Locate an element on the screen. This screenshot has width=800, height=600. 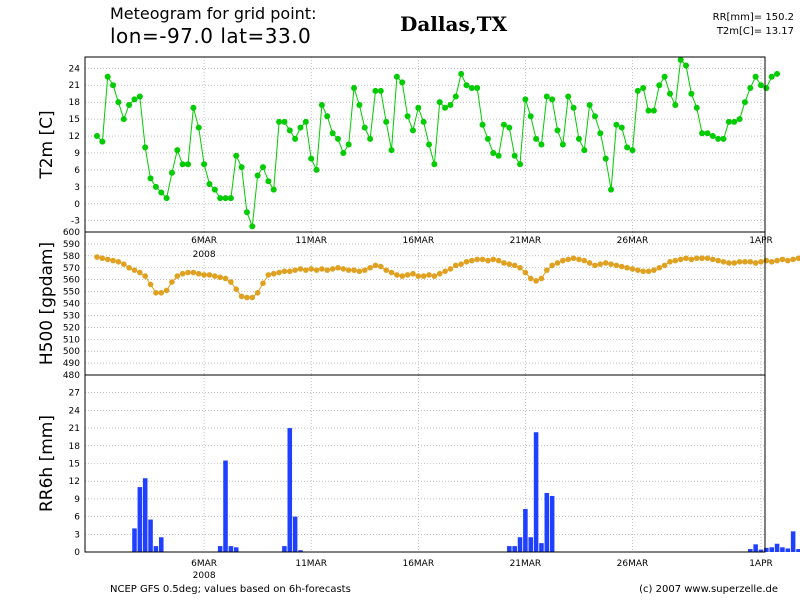
rr6h-ylabel: RR6h [mm] is located at coordinates (47, 463).